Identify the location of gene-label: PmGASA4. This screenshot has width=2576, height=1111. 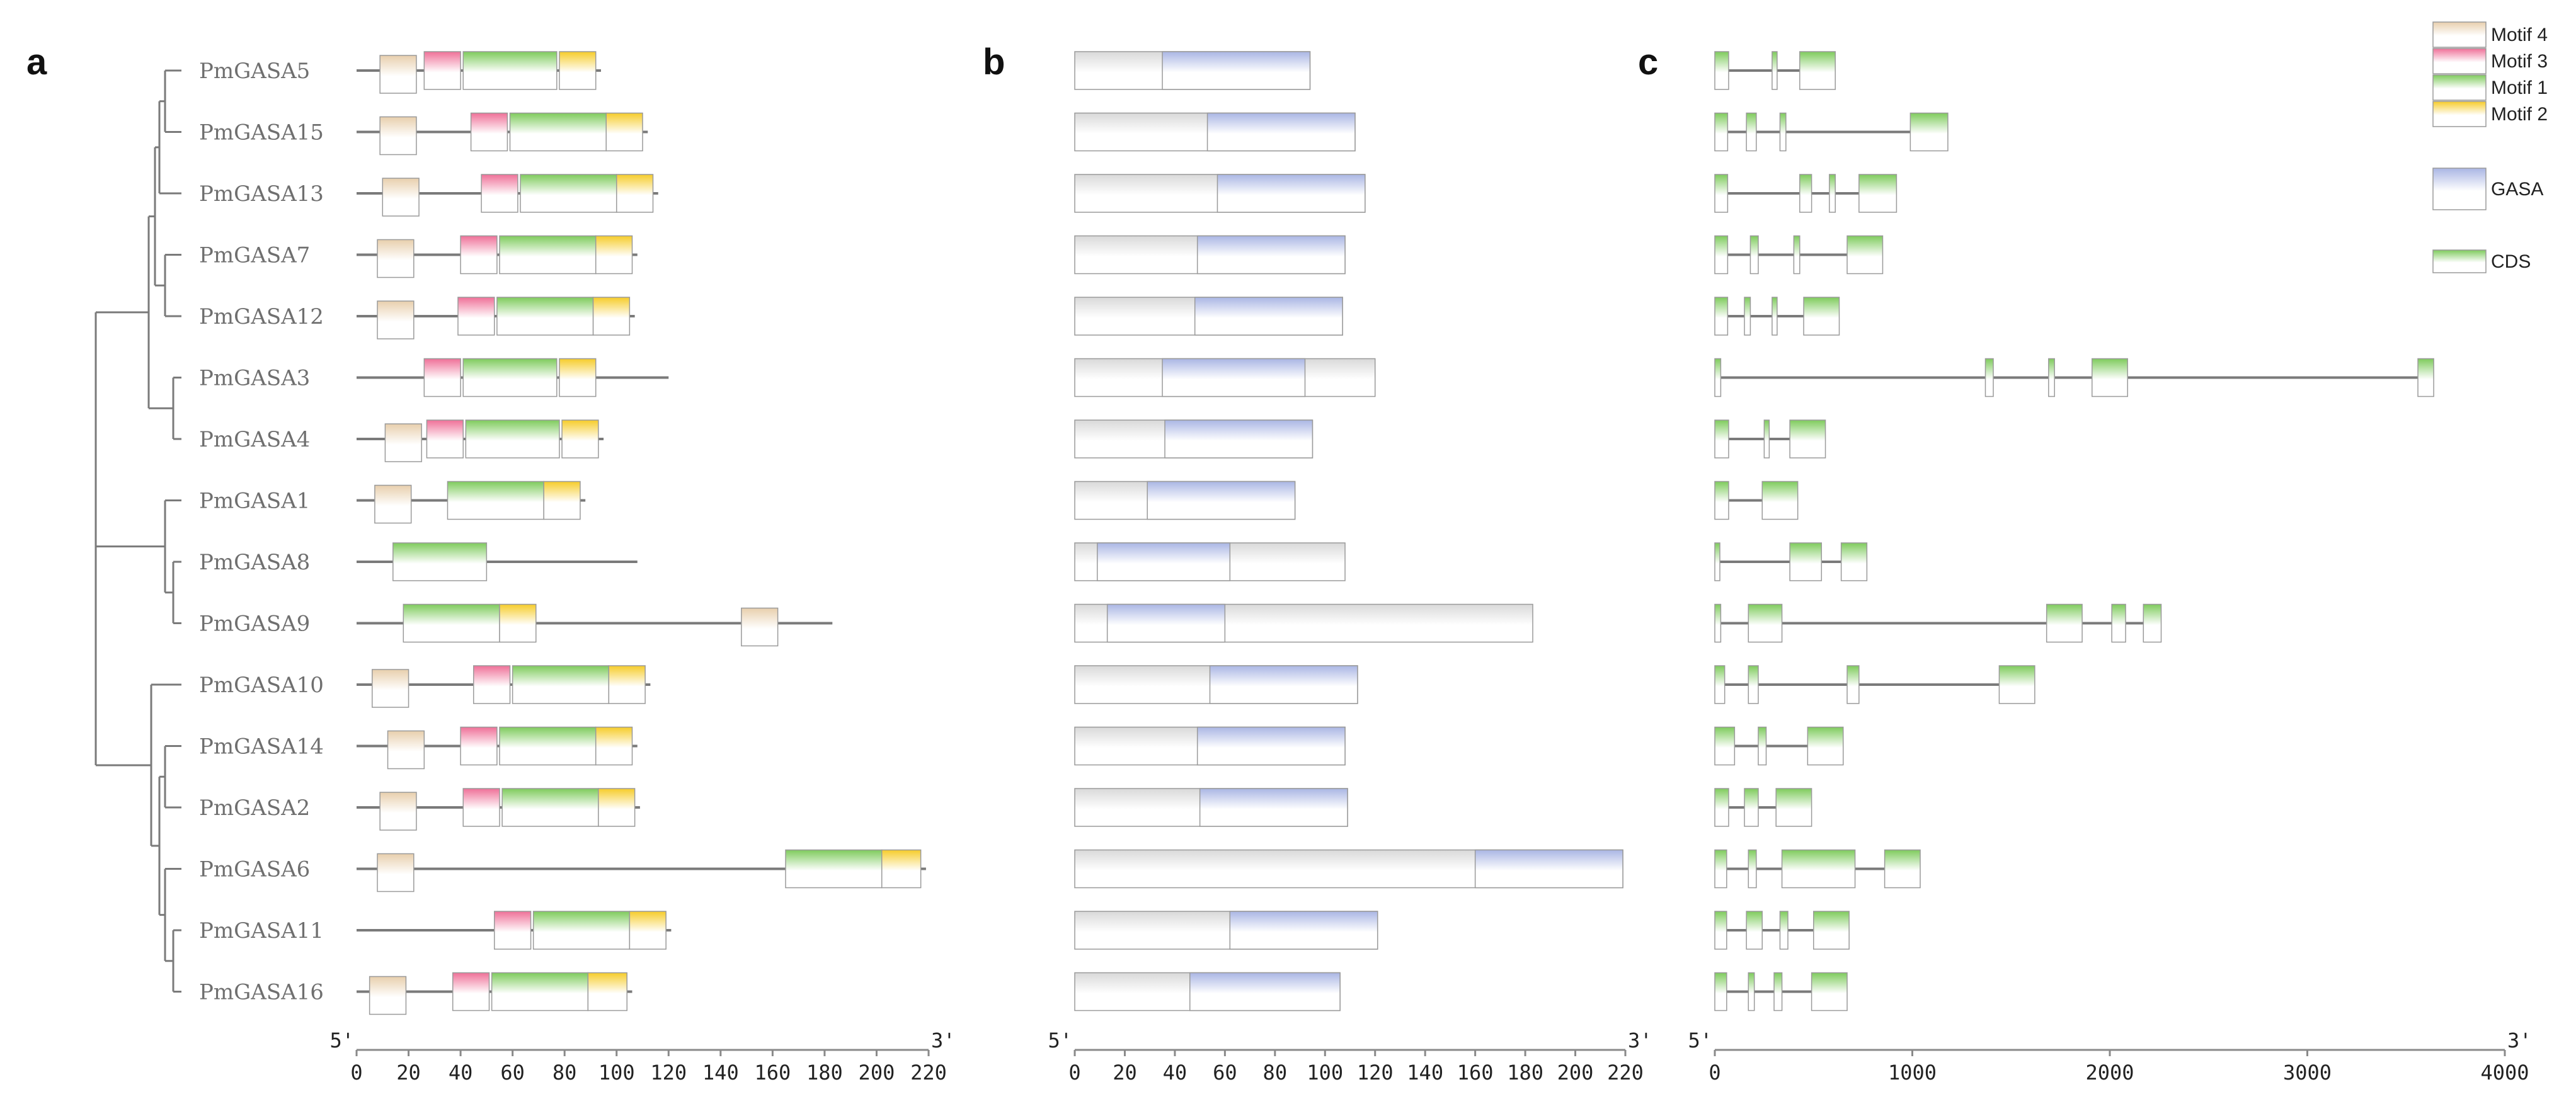
(255, 440).